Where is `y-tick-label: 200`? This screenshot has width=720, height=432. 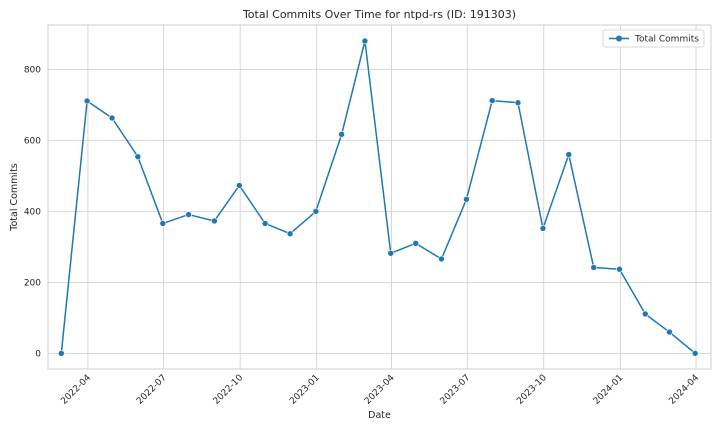
y-tick-label: 200 is located at coordinates (32, 283).